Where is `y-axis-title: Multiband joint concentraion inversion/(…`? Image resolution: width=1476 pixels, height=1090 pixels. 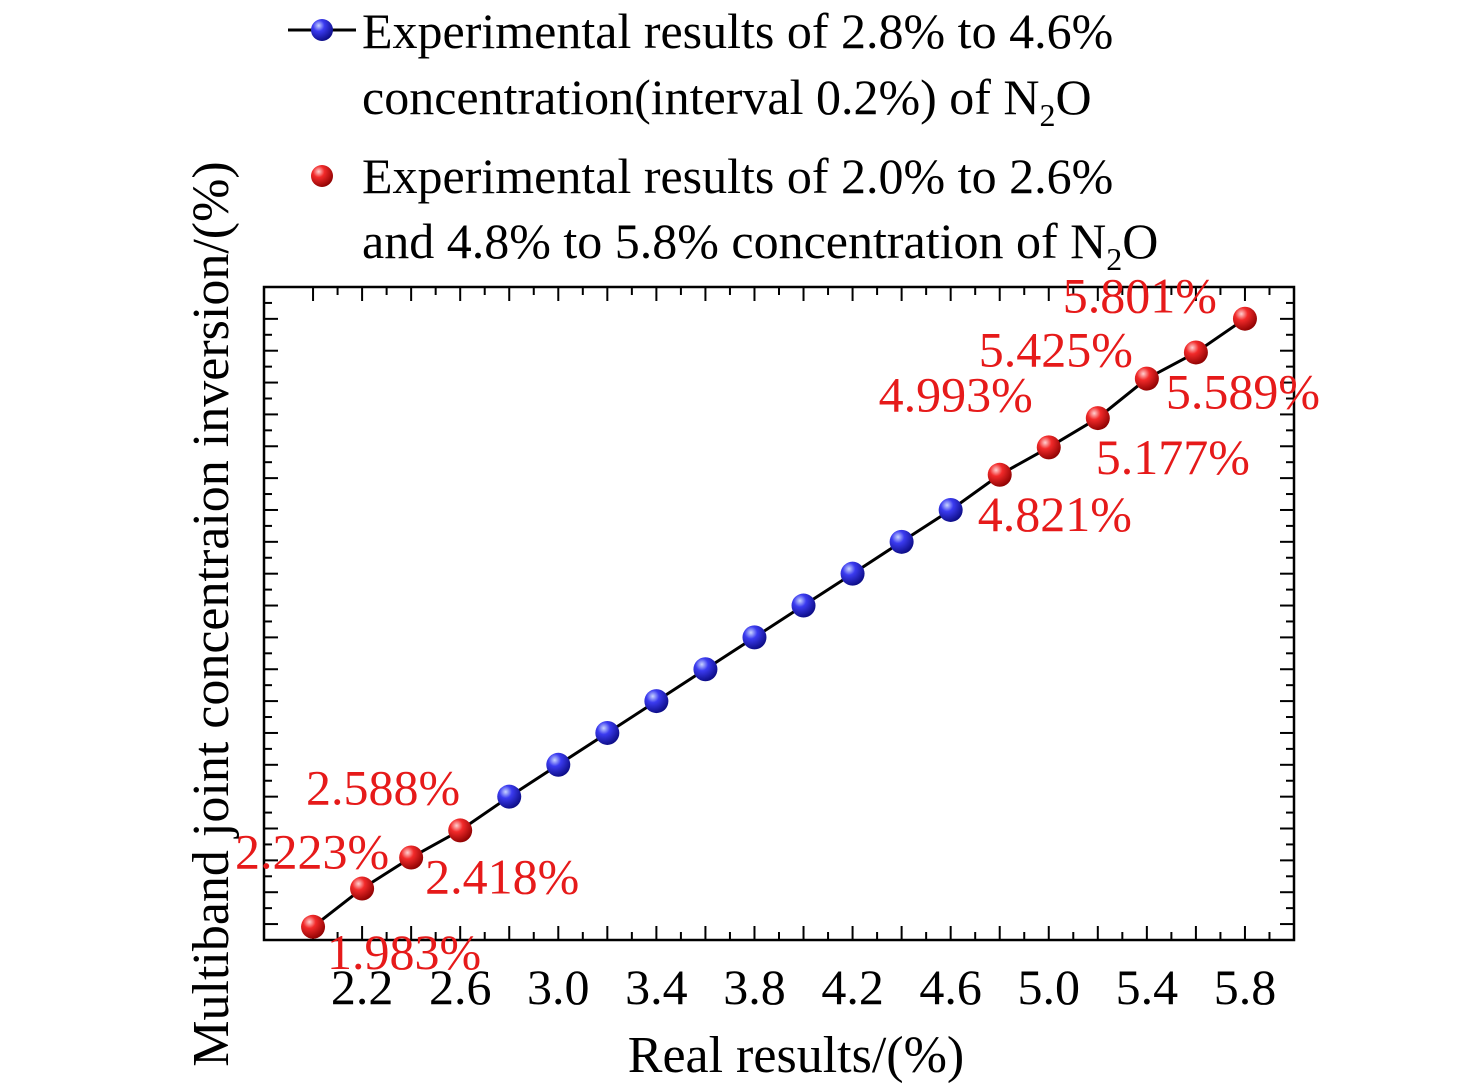 y-axis-title: Multiband joint concentraion inversion/(… is located at coordinates (211, 613).